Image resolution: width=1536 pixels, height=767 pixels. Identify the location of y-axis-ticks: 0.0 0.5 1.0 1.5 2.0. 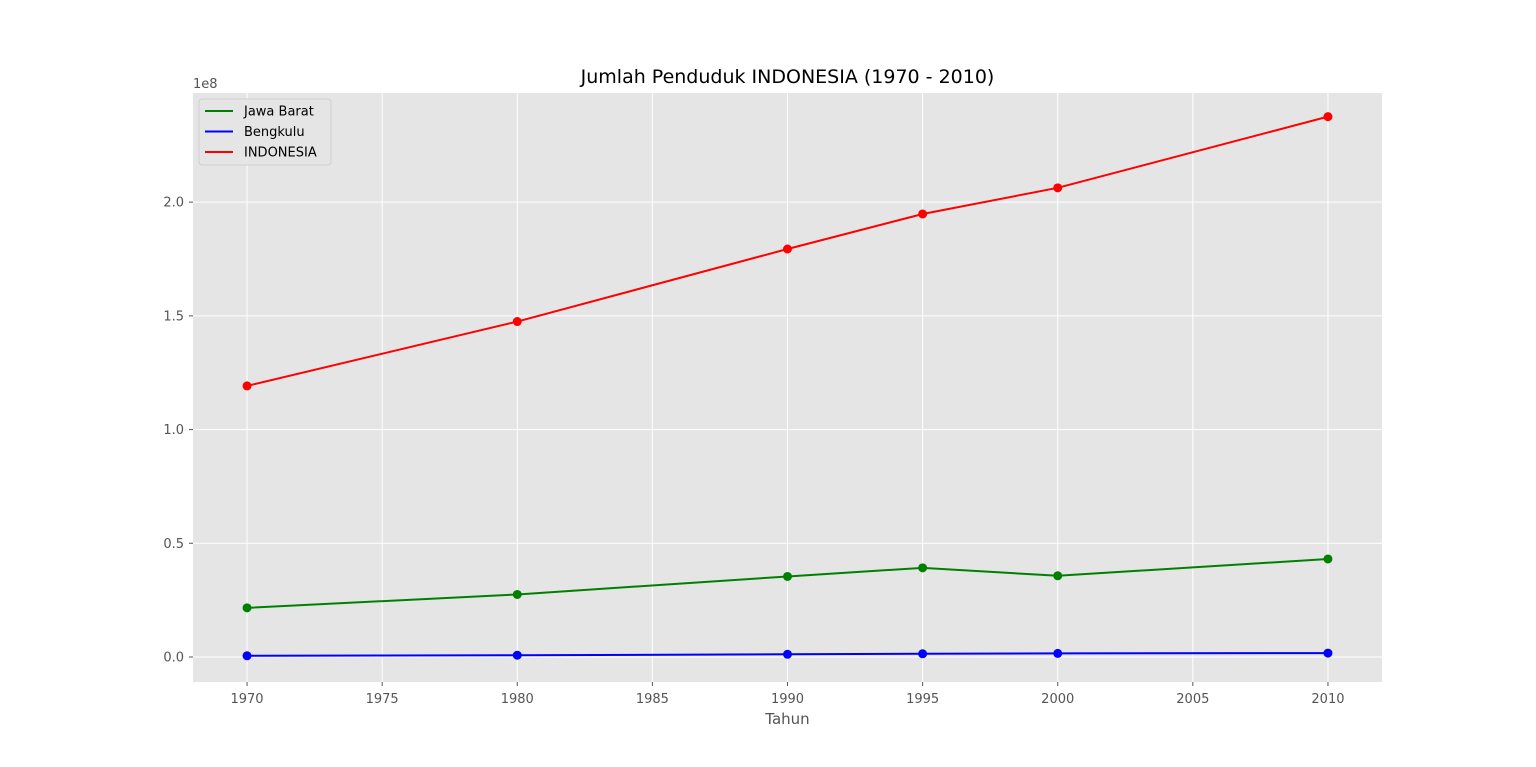
(178, 430).